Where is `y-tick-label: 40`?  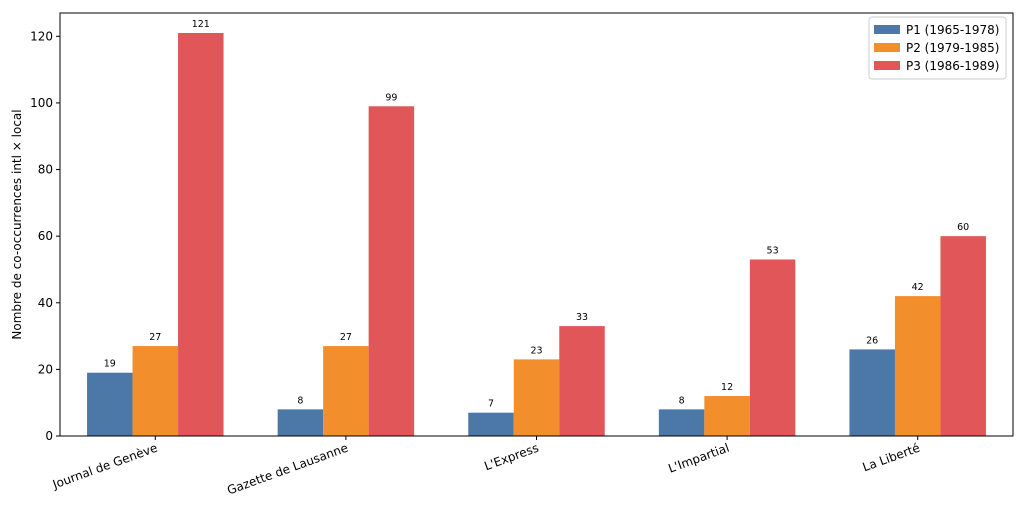 y-tick-label: 40 is located at coordinates (45, 303).